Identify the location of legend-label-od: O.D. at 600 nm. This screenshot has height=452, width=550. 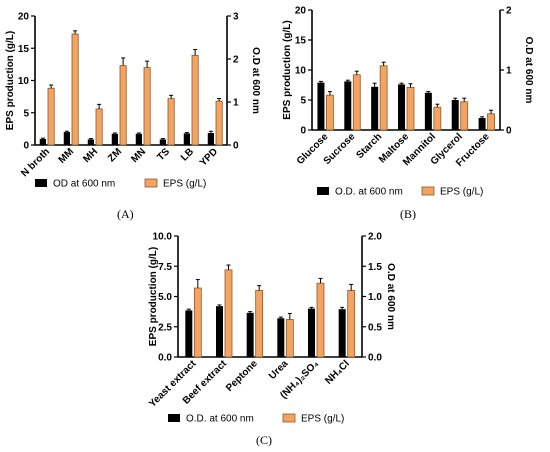
(220, 419).